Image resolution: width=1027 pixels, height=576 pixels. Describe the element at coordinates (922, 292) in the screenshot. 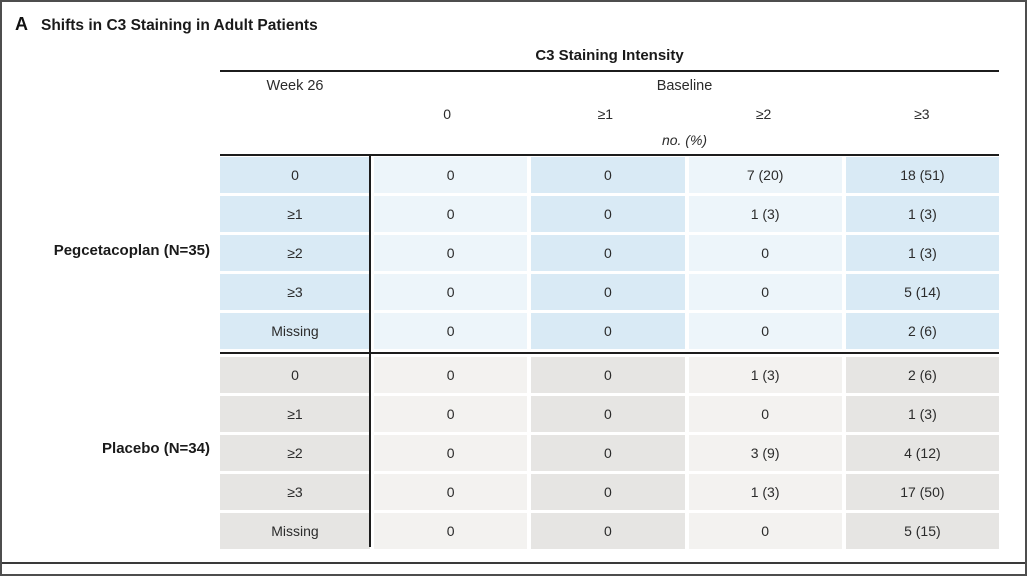

I see `table-cell: 5 (14)` at that location.